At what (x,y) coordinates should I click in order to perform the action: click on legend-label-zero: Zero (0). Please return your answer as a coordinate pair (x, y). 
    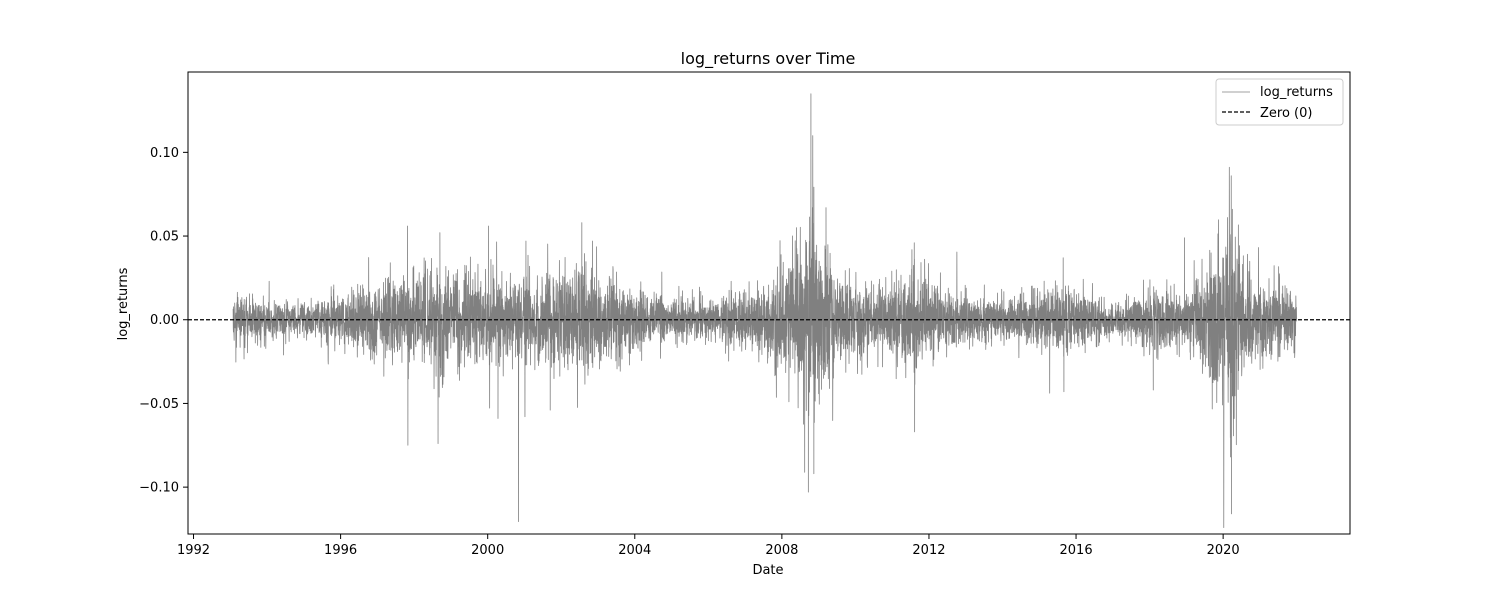
    Looking at the image, I should click on (1286, 113).